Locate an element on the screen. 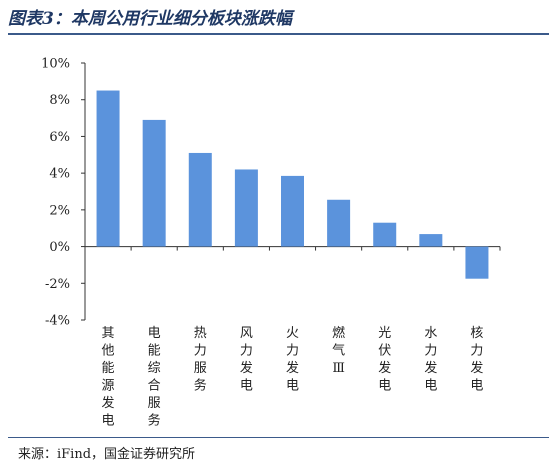 Image resolution: width=557 pixels, height=466 pixels. x-category-label: 光伏发电 is located at coordinates (384, 360).